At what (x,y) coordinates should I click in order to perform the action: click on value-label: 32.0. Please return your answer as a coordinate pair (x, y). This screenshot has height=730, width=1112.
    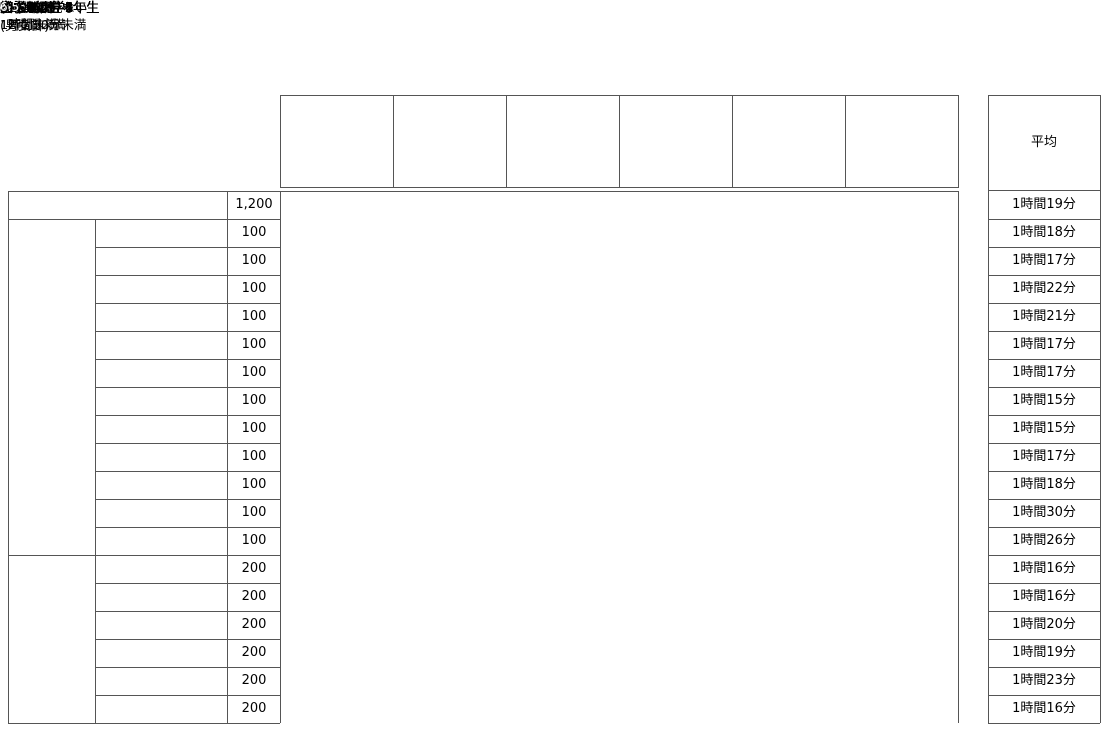
    Looking at the image, I should click on (13, 7).